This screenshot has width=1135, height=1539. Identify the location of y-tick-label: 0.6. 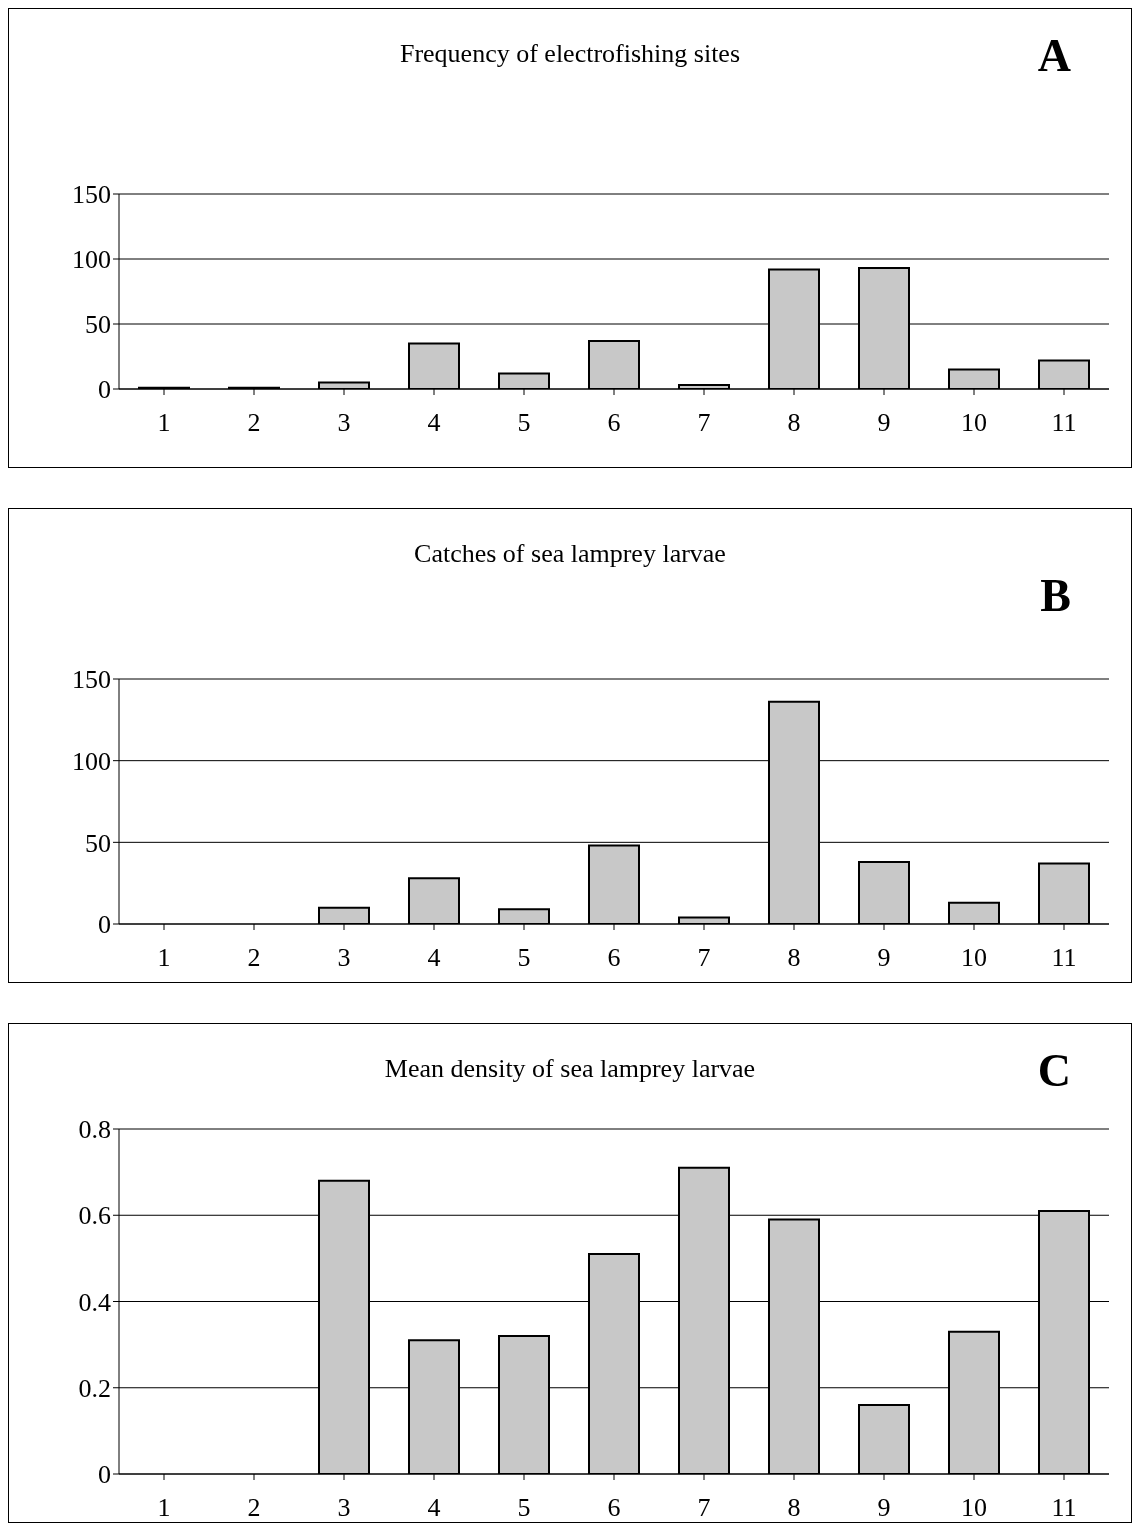
(94, 1216).